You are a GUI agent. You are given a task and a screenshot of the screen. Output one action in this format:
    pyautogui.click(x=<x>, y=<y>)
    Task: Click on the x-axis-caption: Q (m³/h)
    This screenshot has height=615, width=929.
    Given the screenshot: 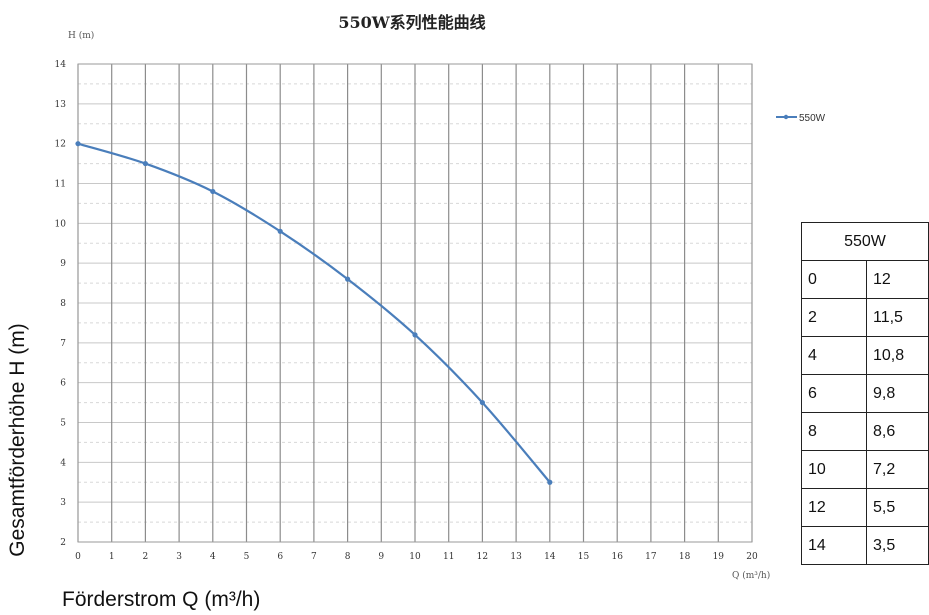 What is the action you would take?
    pyautogui.click(x=751, y=575)
    